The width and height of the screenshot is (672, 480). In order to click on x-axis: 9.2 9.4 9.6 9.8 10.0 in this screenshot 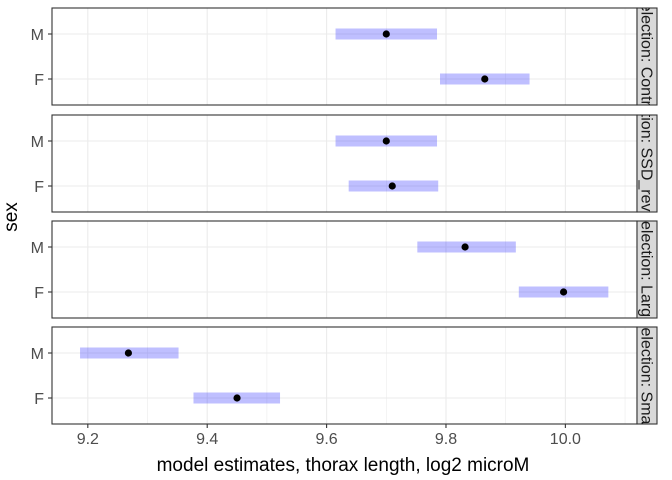, I will do `click(329, 436)`.